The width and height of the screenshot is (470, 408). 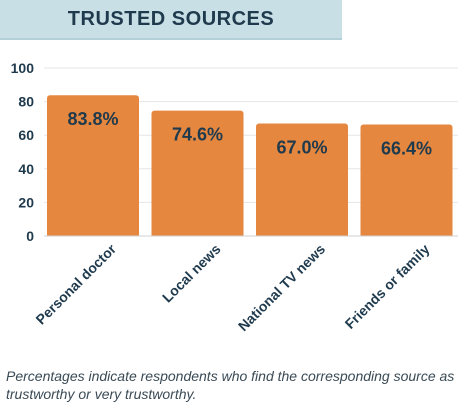 I want to click on chart-title-banner: TRUSTED SOURCES, so click(x=171, y=20).